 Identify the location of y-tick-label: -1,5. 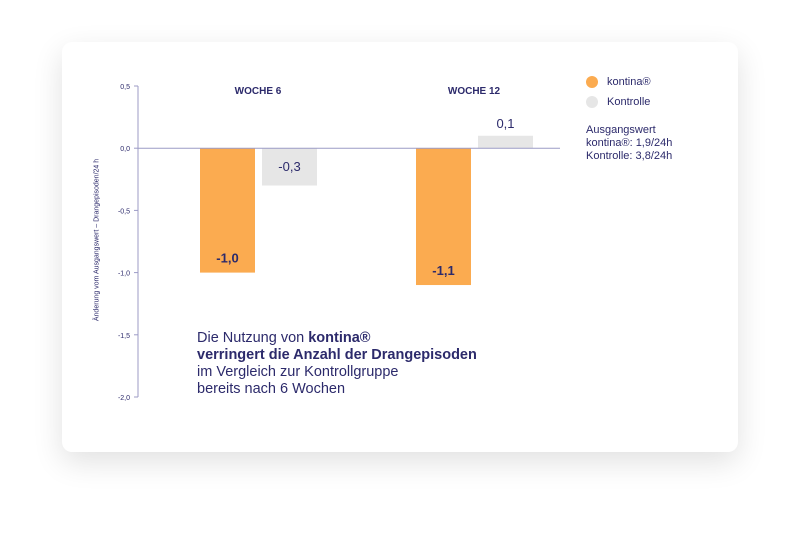
(124, 336).